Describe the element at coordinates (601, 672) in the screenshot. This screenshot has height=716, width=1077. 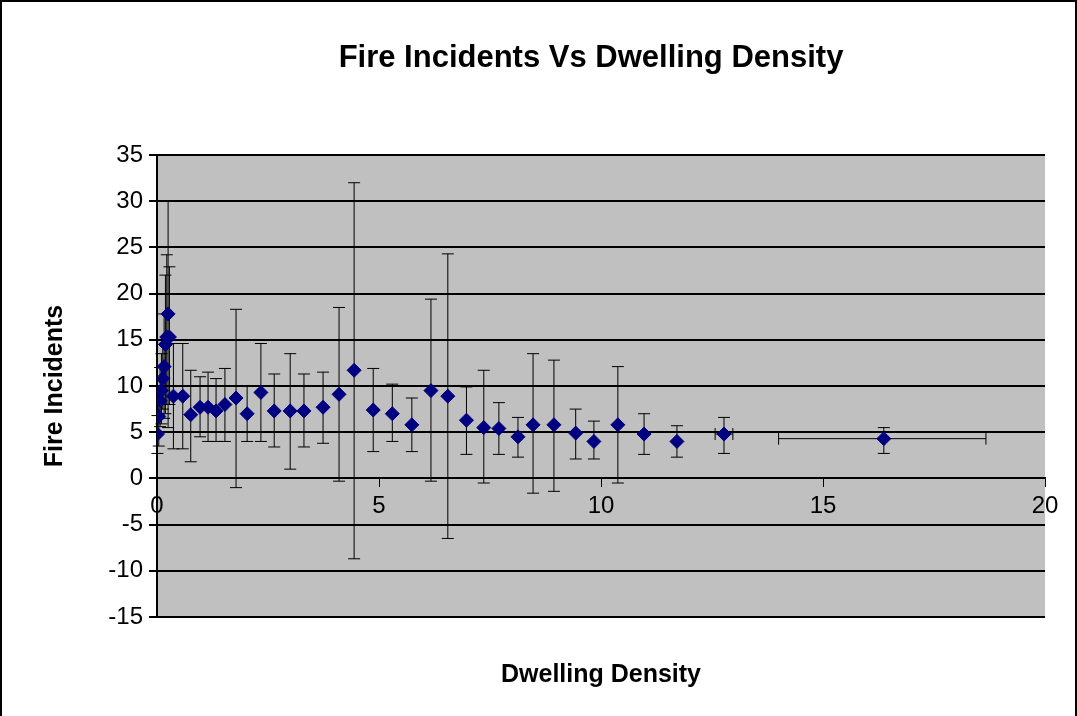
I see `x-axis-title: Dwelling Density` at that location.